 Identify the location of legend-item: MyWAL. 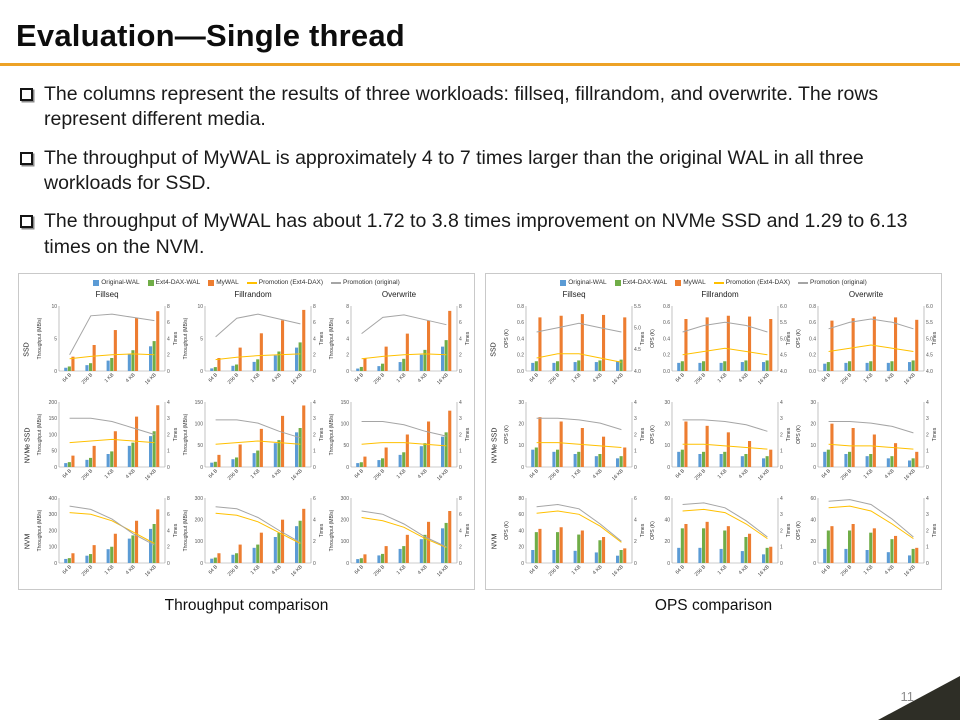
(690, 282).